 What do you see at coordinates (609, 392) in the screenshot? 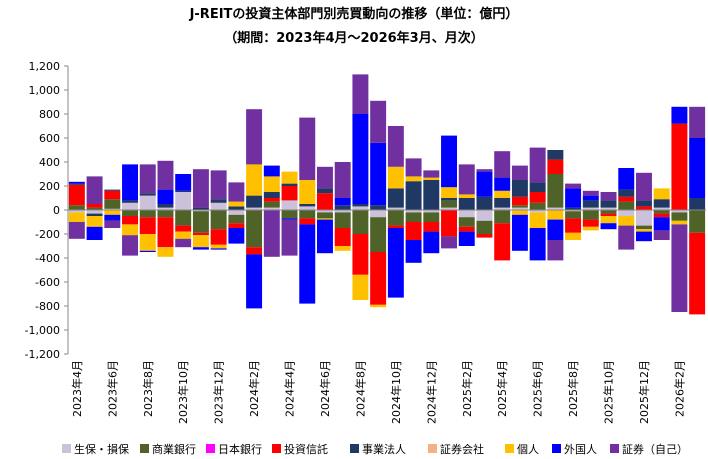
I see `x-tick-label: 2025年10月` at bounding box center [609, 392].